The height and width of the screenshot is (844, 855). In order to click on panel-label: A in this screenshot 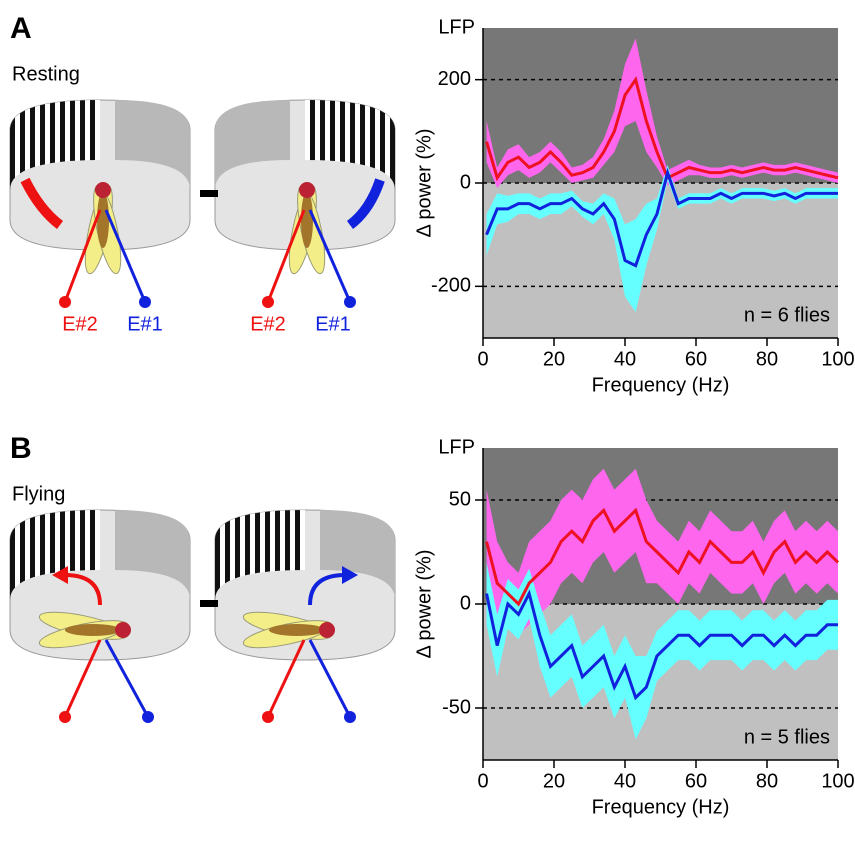, I will do `click(21, 28)`.